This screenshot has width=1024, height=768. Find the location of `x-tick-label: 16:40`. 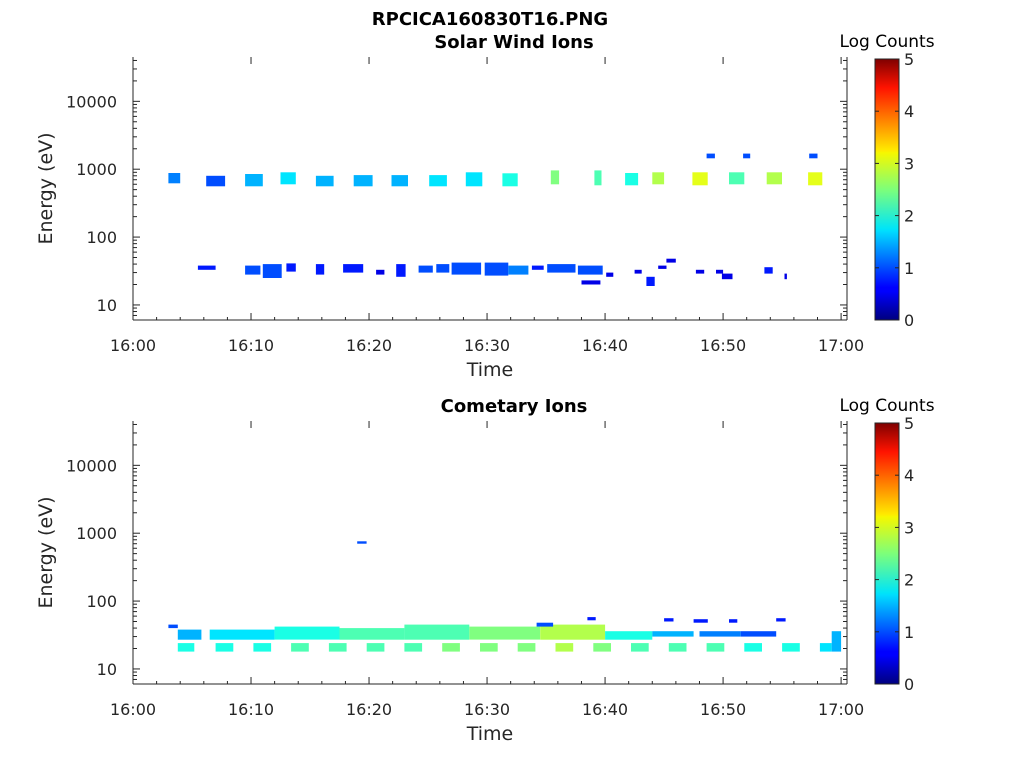

x-tick-label: 16:40 is located at coordinates (605, 345).